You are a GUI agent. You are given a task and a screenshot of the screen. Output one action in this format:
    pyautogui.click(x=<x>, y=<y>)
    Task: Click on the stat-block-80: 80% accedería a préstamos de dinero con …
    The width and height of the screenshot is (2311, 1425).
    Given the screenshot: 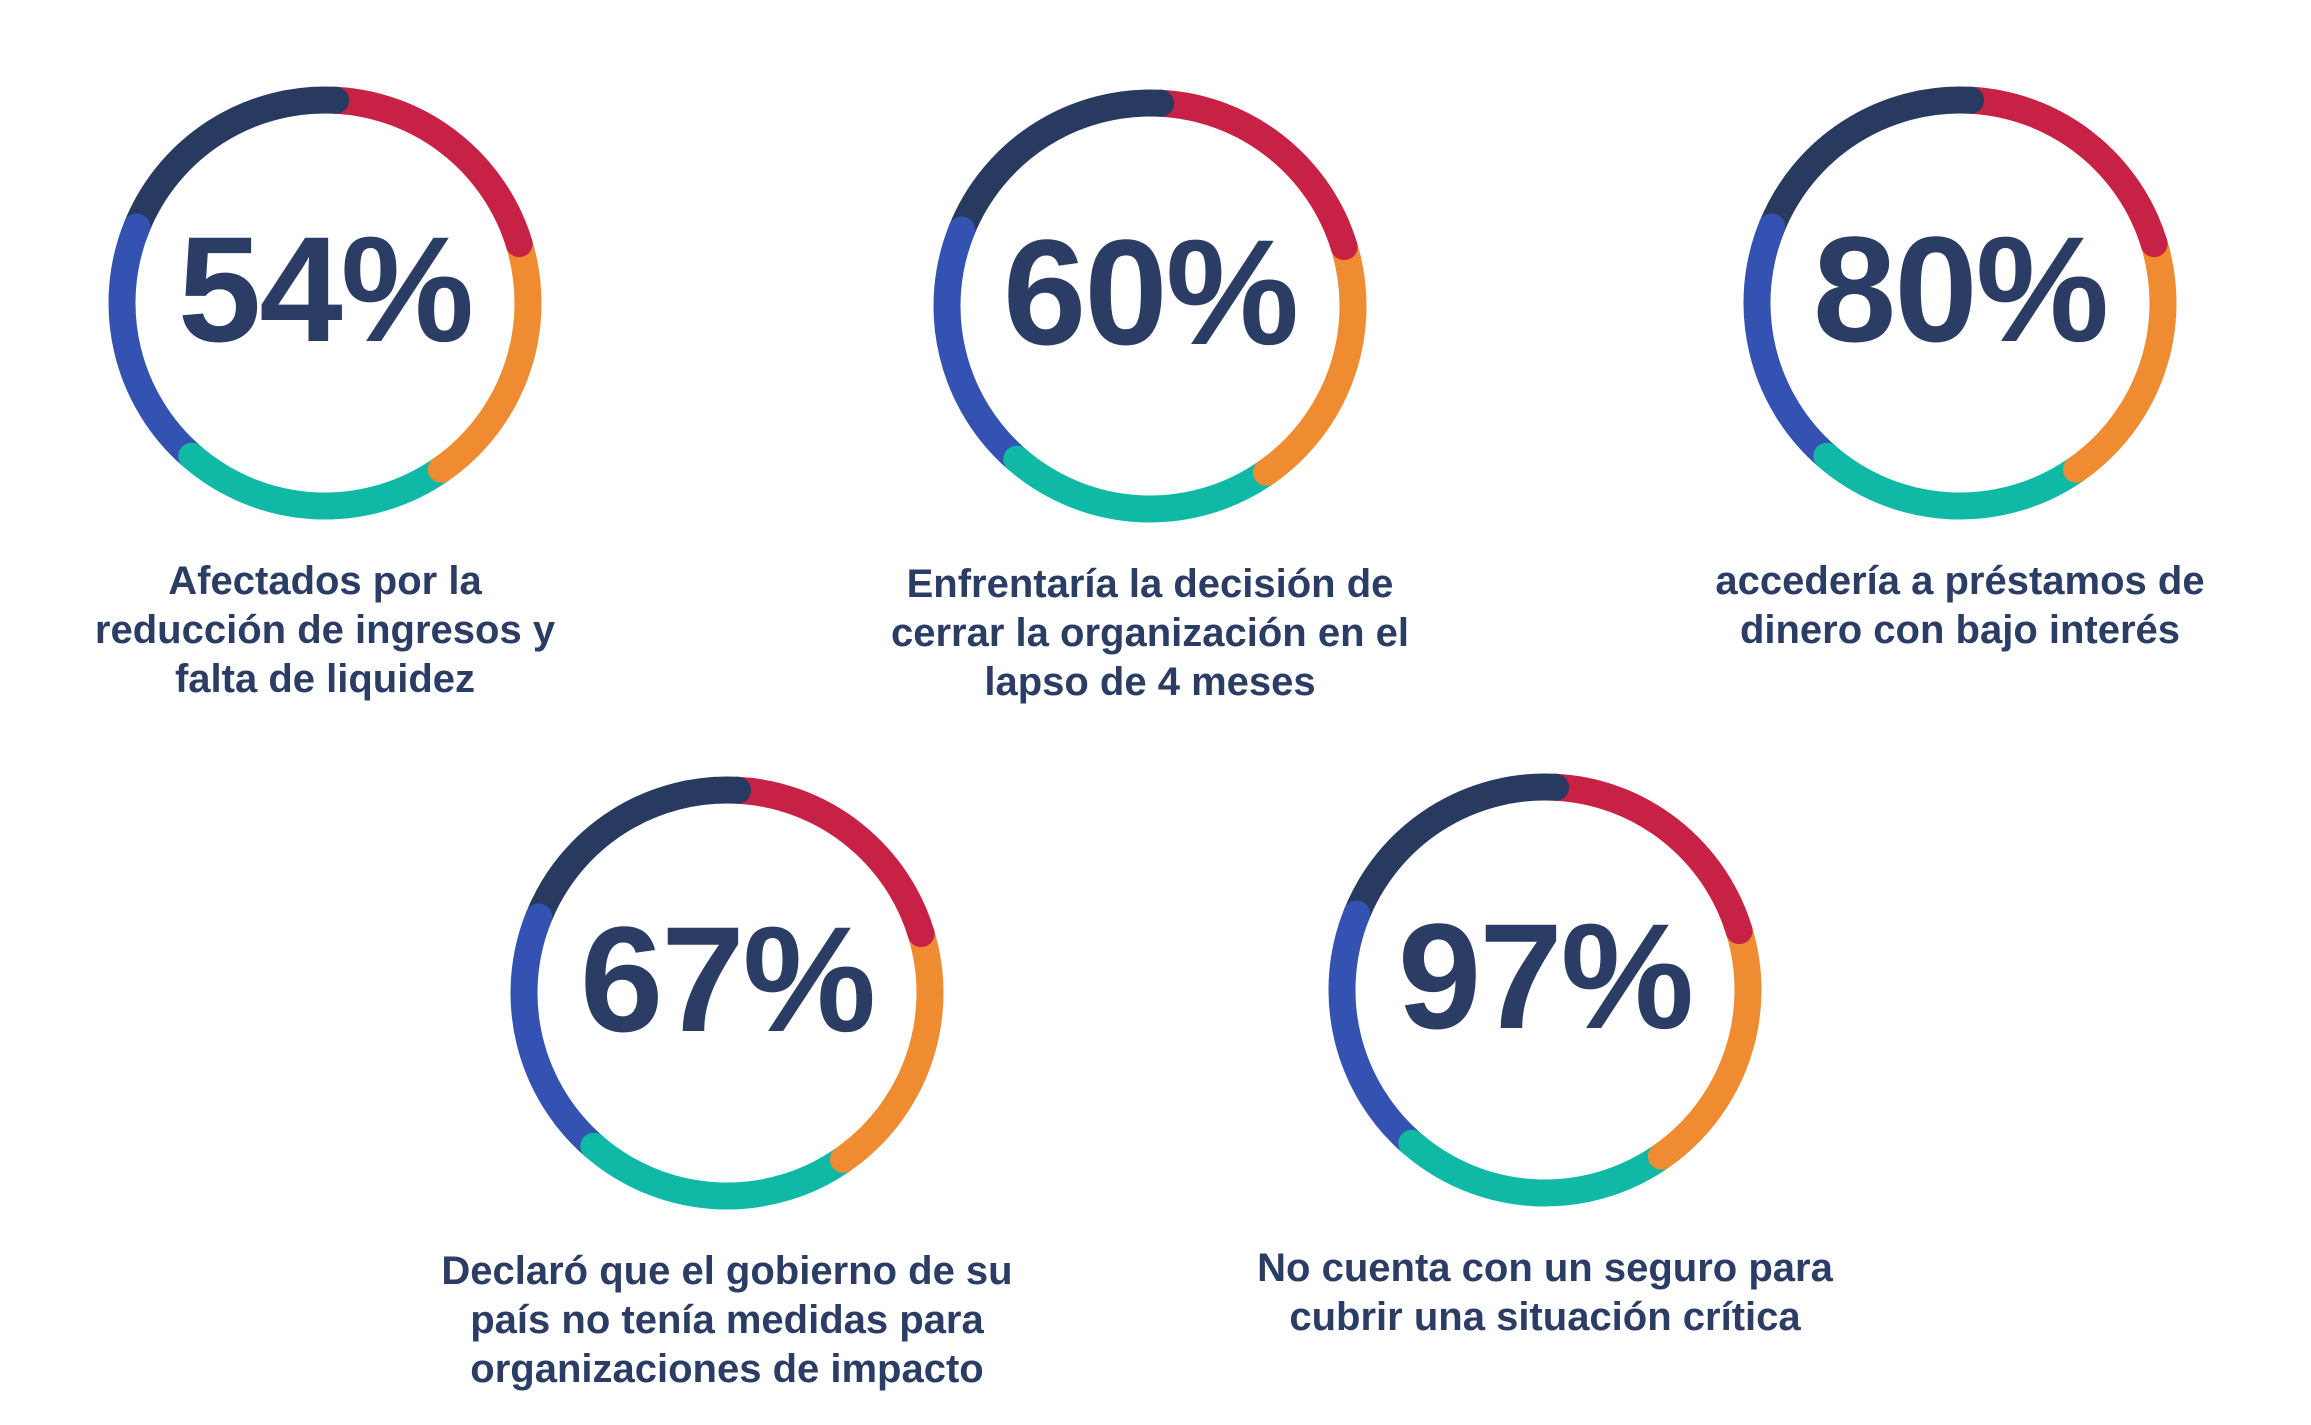 What is the action you would take?
    pyautogui.click(x=1960, y=364)
    